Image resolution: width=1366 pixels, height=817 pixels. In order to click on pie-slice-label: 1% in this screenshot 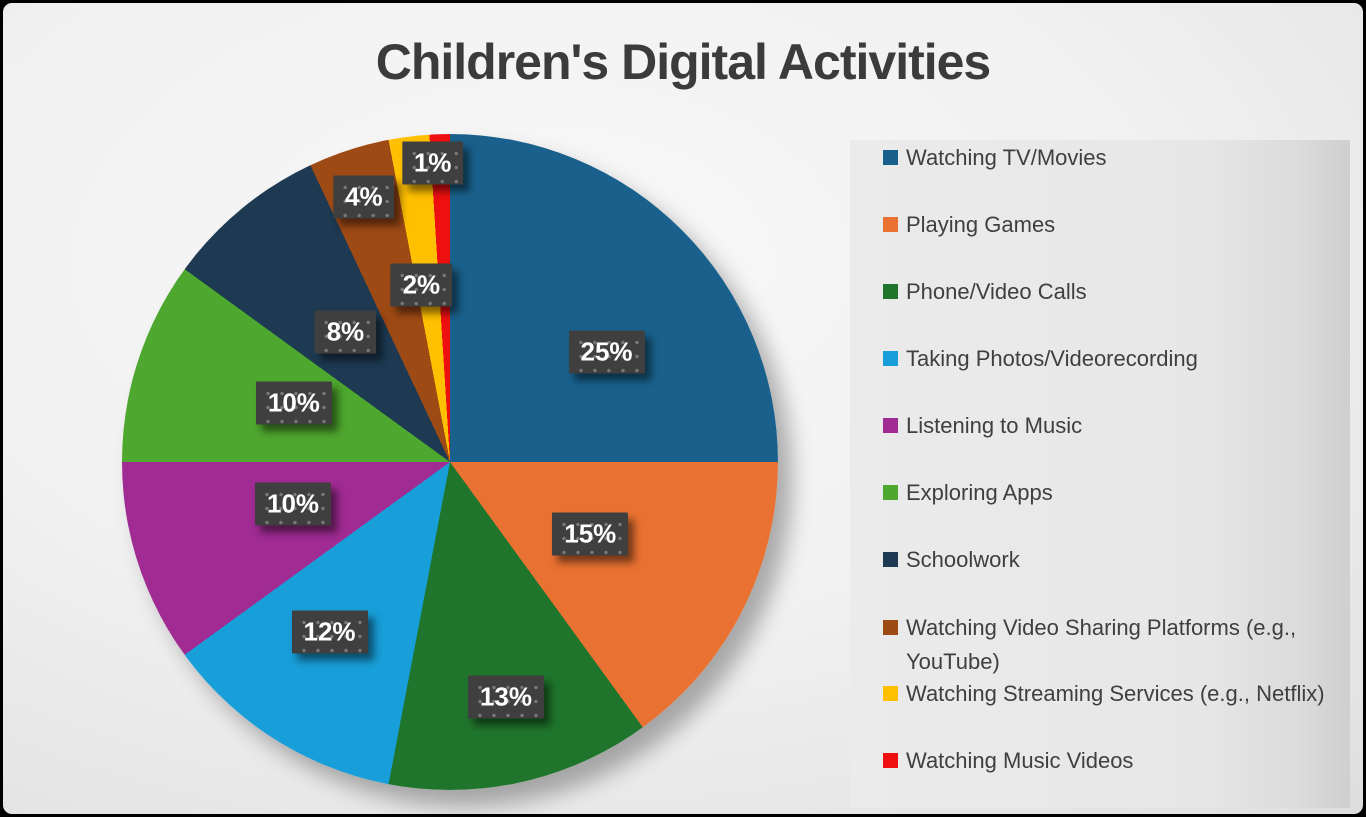, I will do `click(432, 163)`.